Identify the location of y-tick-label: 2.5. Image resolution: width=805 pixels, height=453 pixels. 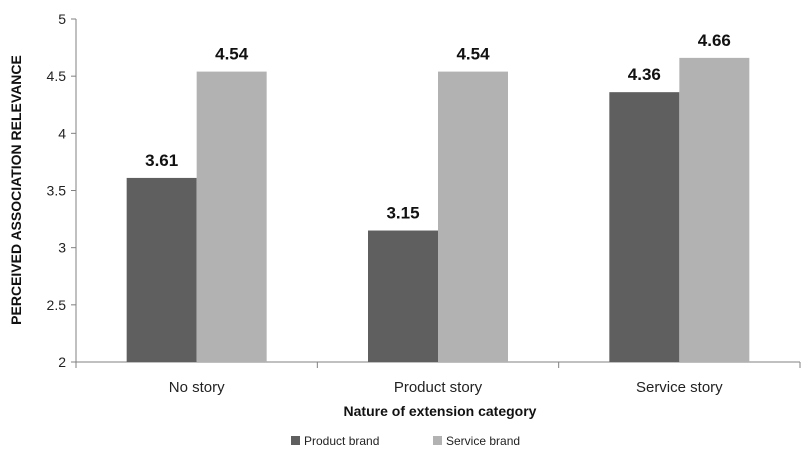
(57, 305).